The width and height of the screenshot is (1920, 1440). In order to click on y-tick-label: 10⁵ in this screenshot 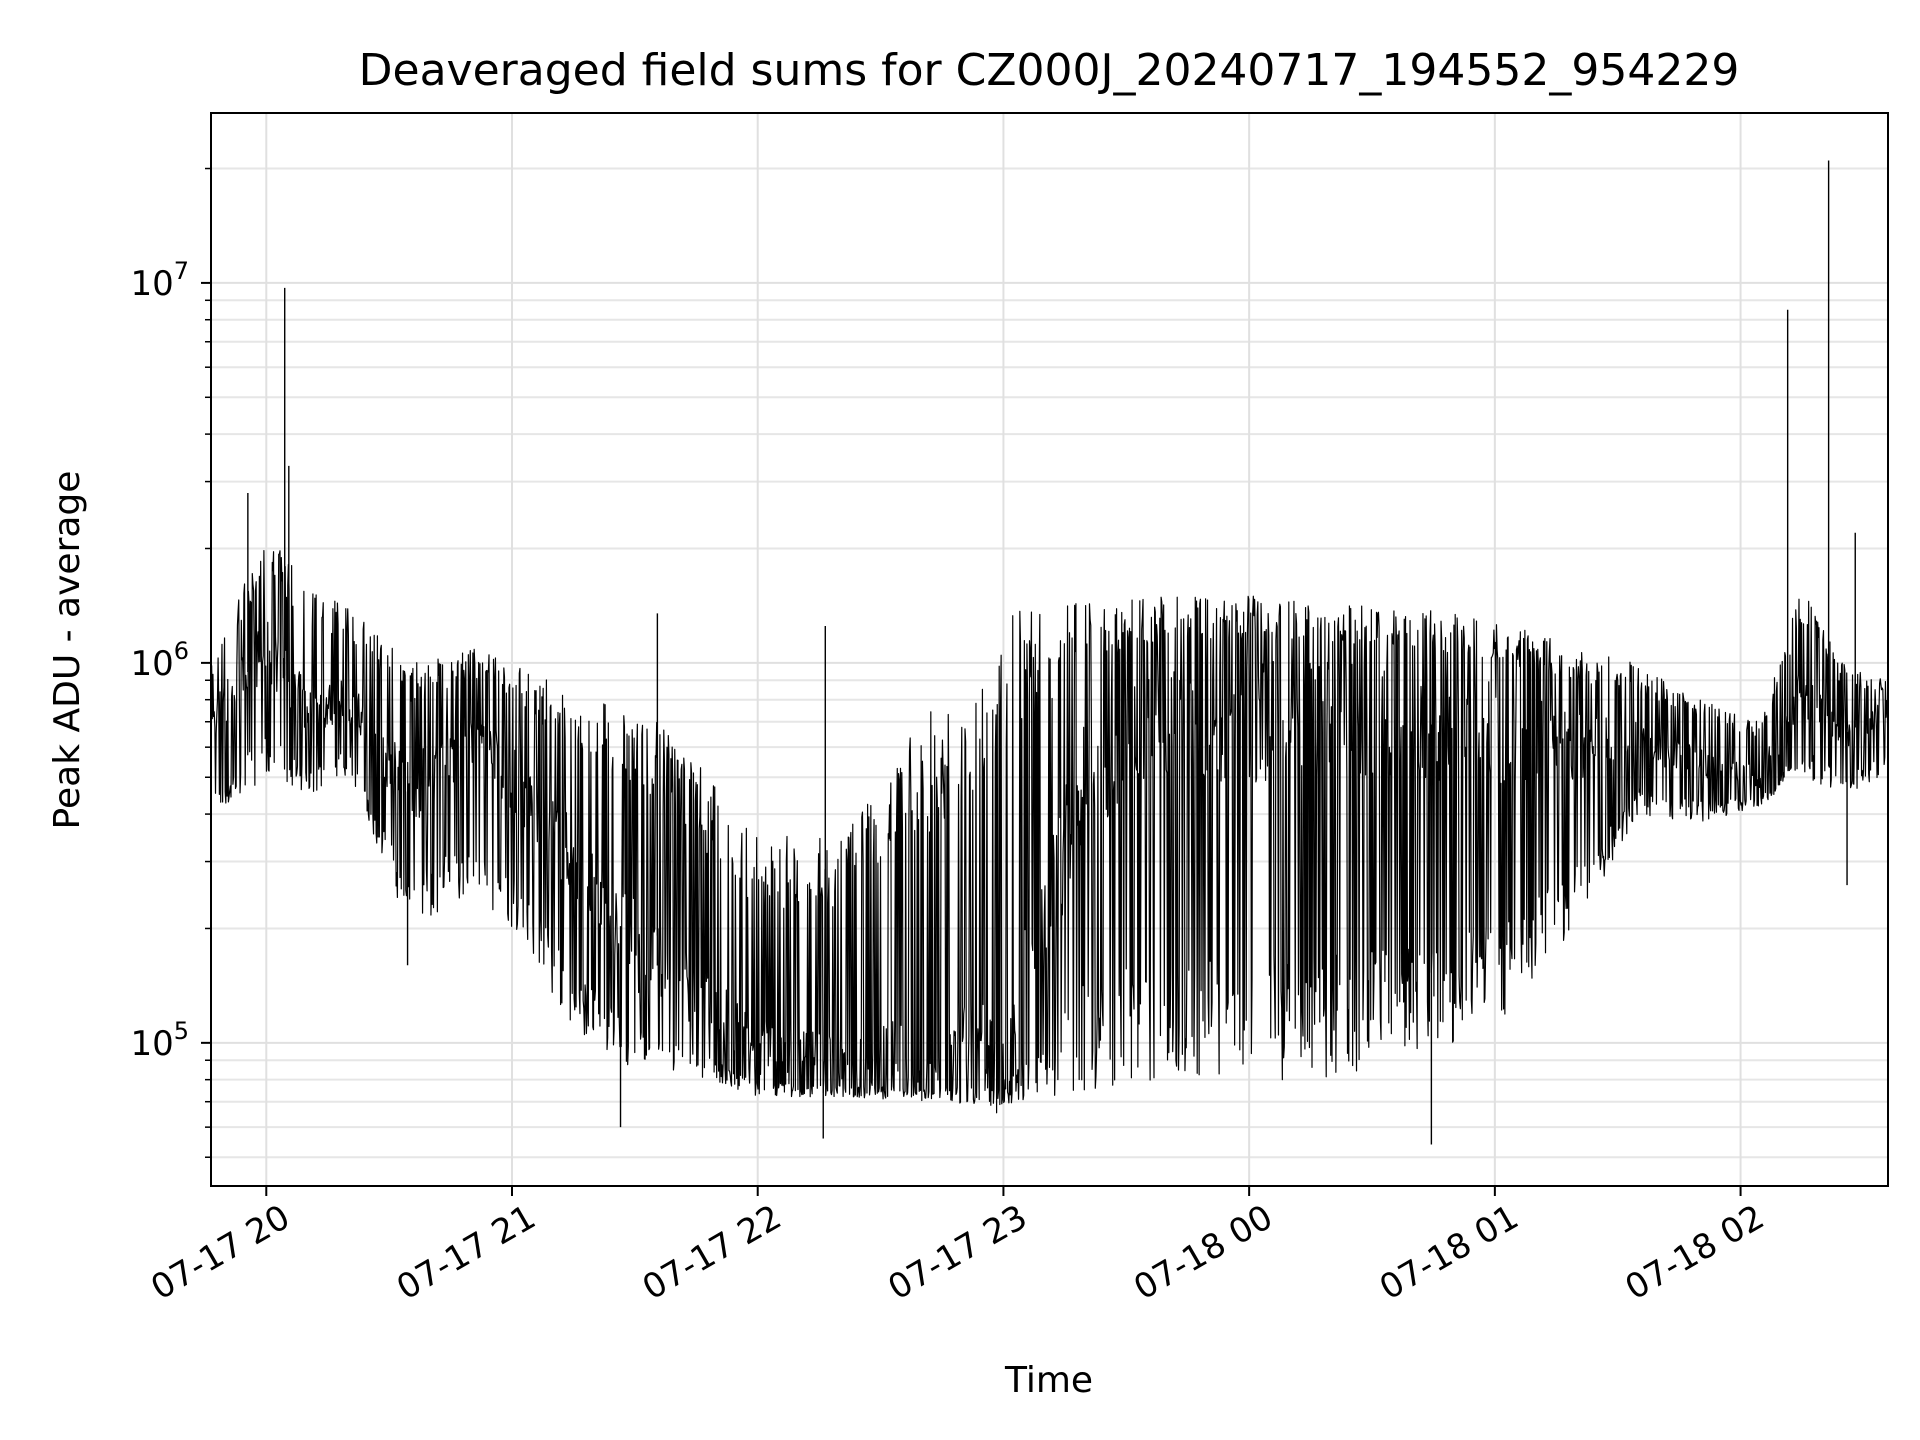, I will do `click(159, 1040)`.